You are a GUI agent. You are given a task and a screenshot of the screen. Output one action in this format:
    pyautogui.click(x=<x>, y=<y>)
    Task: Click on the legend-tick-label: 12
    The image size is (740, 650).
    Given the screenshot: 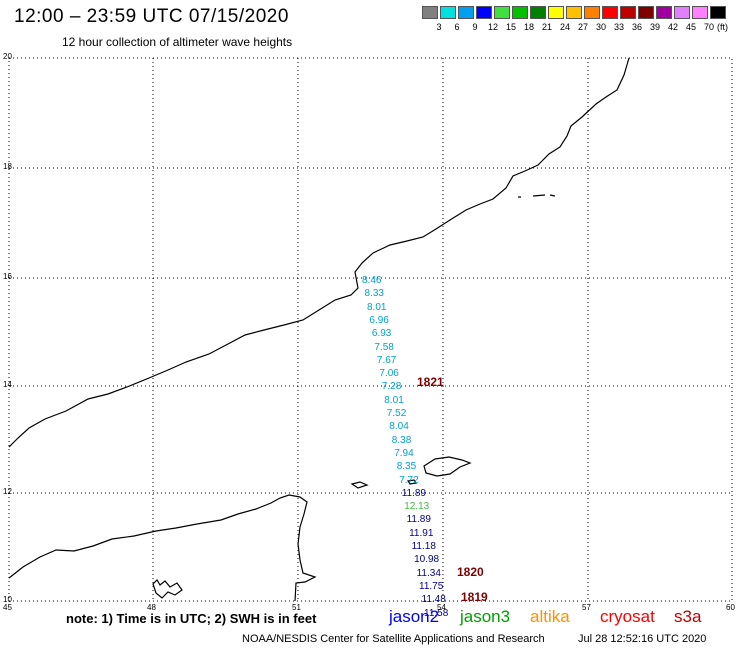 What is the action you would take?
    pyautogui.click(x=492, y=27)
    